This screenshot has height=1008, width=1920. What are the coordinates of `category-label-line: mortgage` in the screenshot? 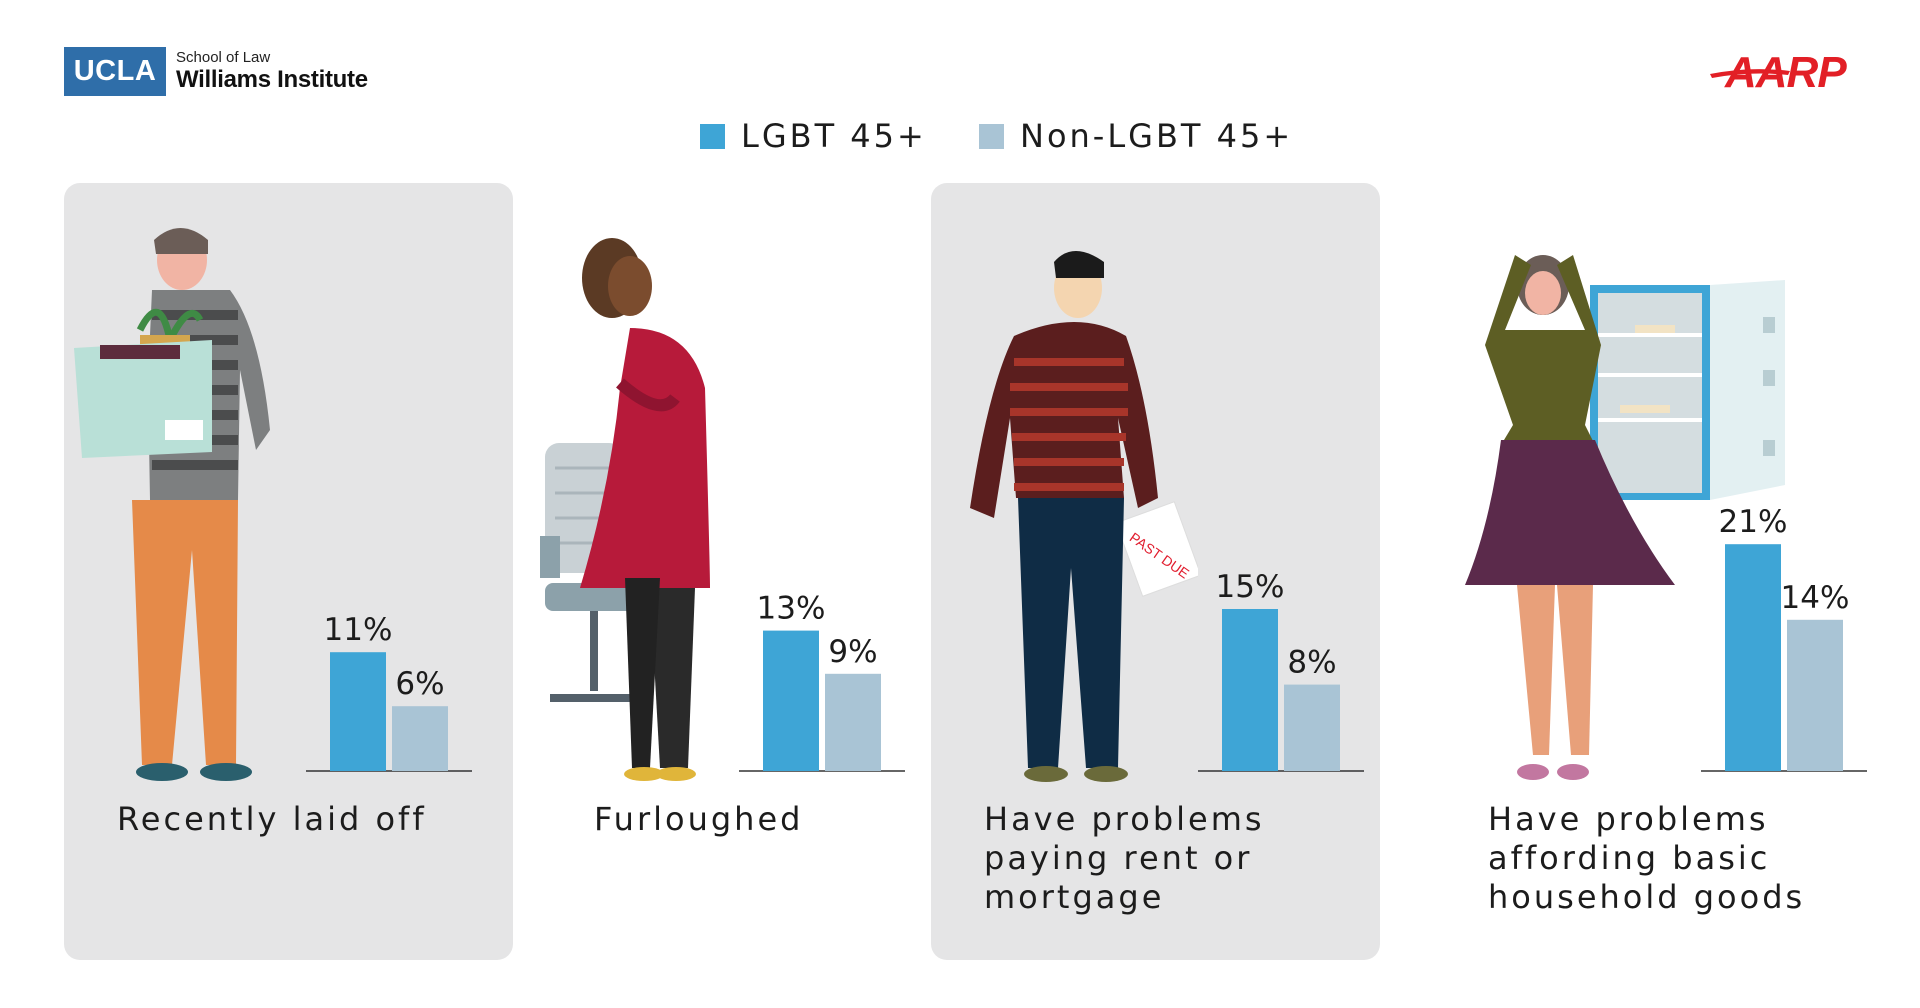 It's located at (1074, 897).